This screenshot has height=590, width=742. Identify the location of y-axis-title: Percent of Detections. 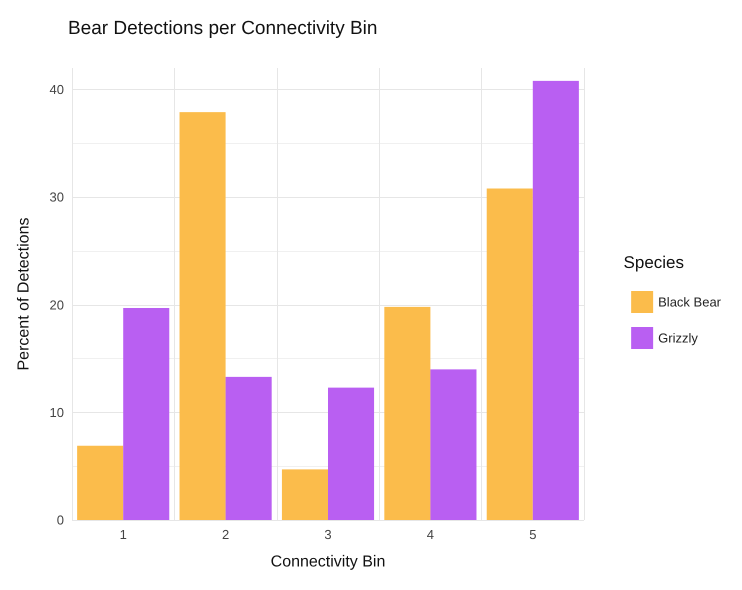
(24, 294).